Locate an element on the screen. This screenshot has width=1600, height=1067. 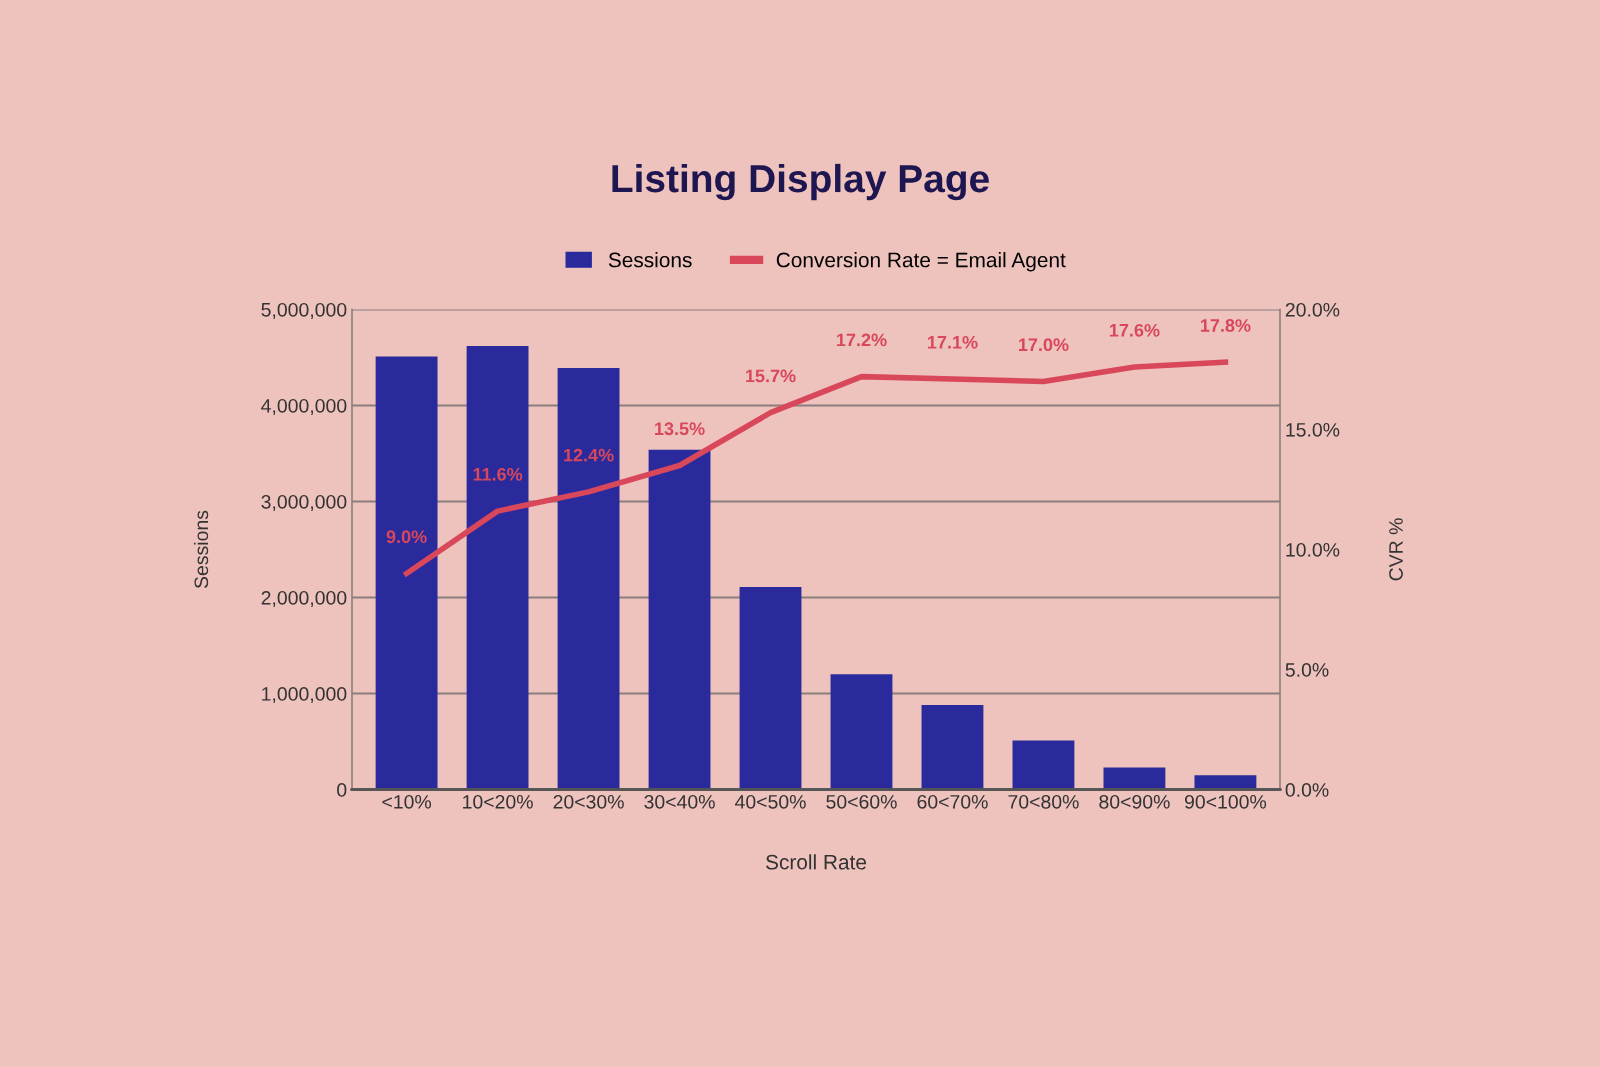
legend-label: Conversion Rate = Email Agent is located at coordinates (921, 262).